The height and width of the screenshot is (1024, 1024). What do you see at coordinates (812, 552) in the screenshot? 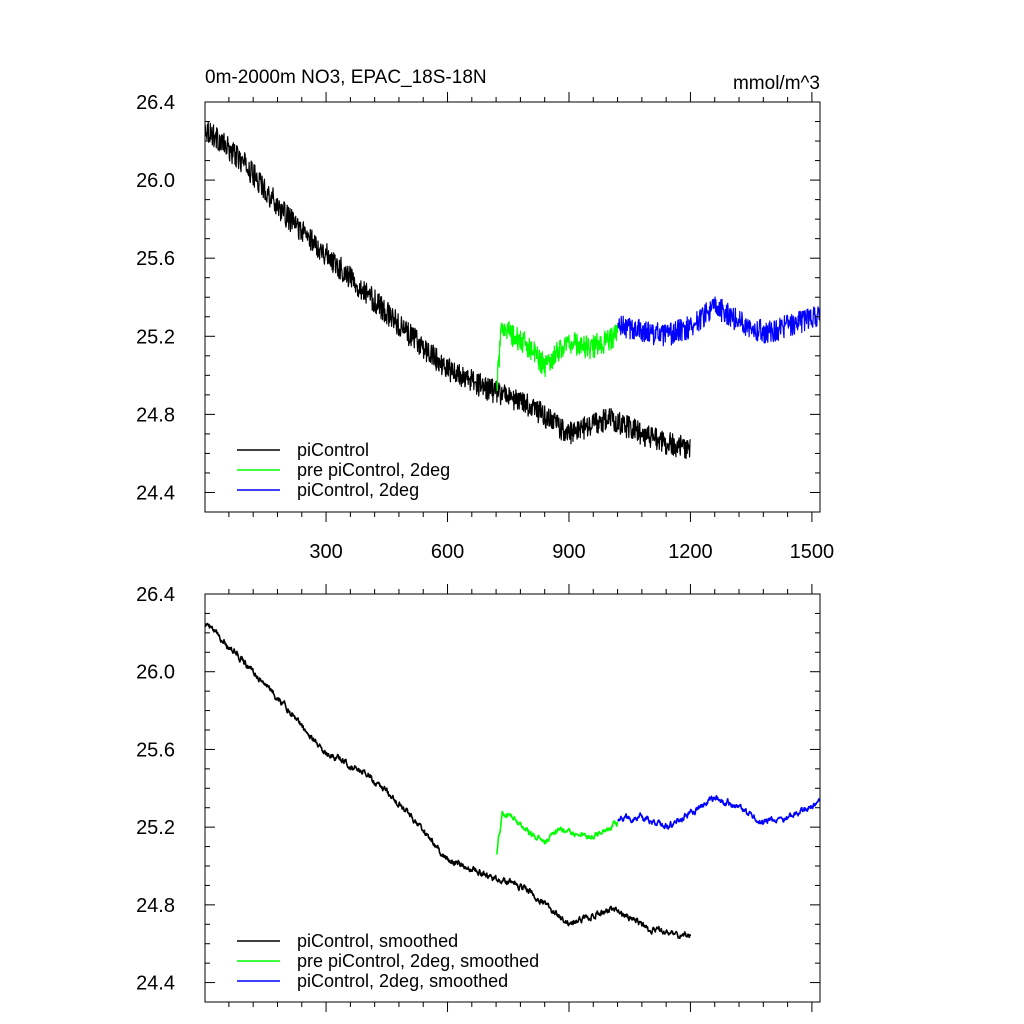
I see `x-tick-label: 1500` at bounding box center [812, 552].